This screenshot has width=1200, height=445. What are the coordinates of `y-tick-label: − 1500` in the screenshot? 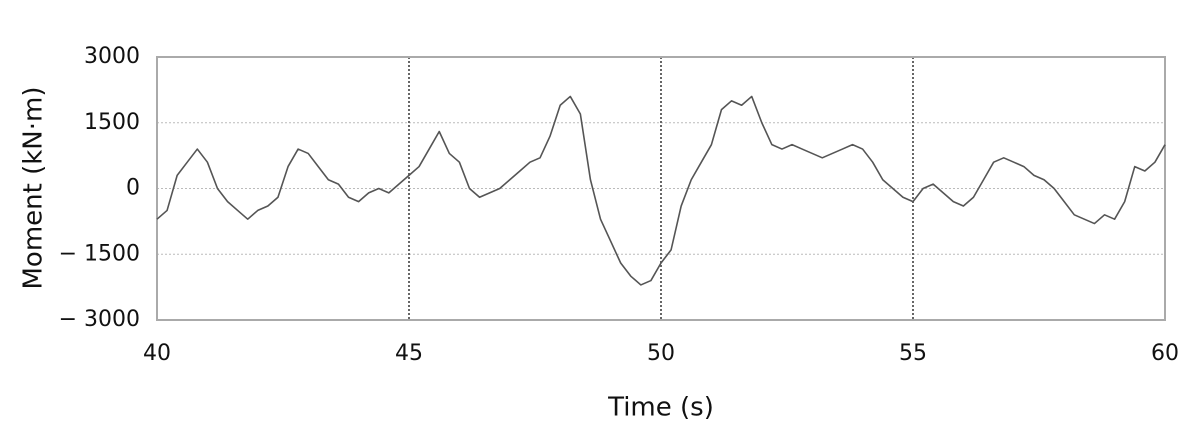 It's located at (99, 253).